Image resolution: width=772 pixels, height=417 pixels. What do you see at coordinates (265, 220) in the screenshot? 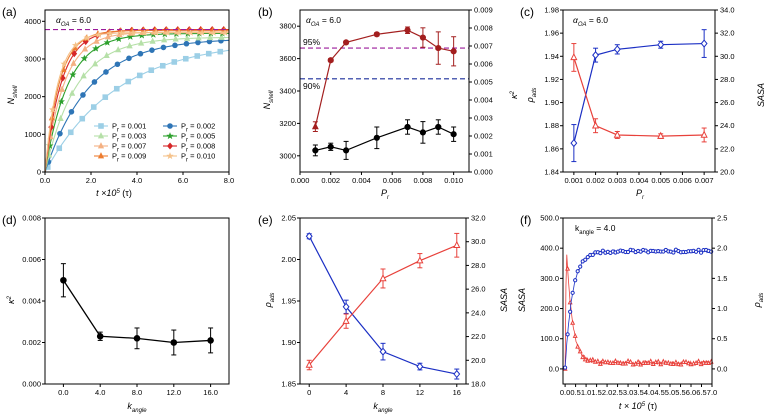
I see `panel-label-e: (e)` at bounding box center [265, 220].